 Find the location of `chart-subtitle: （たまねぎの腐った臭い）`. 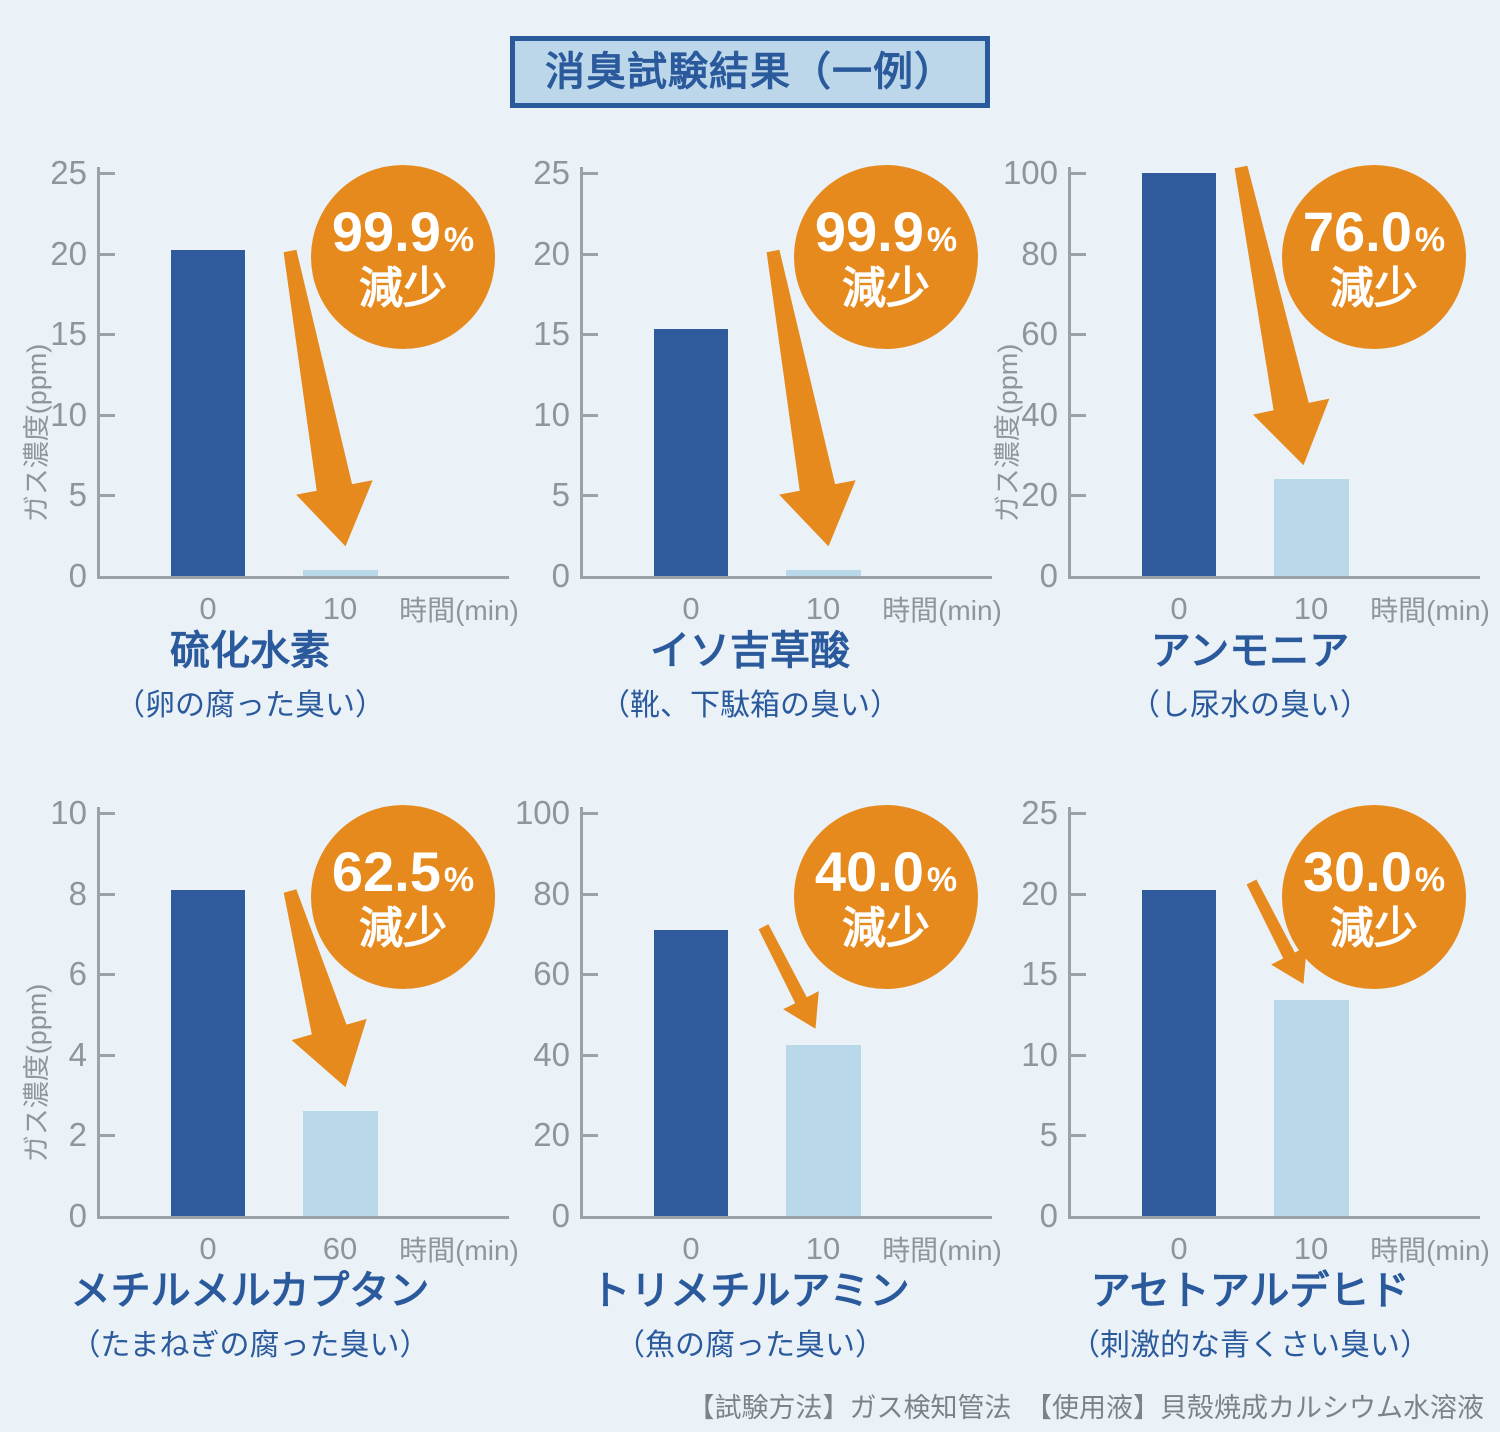

chart-subtitle: （たまねぎの腐った臭い） is located at coordinates (250, 1345).